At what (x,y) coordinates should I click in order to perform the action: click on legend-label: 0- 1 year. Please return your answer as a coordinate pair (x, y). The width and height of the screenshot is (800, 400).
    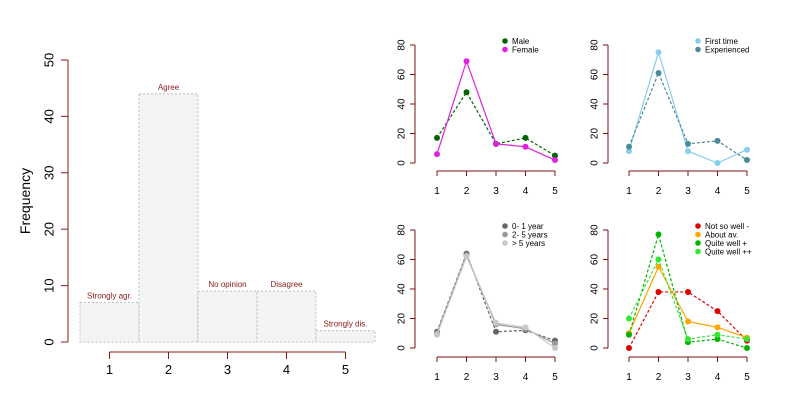
    Looking at the image, I should click on (528, 226).